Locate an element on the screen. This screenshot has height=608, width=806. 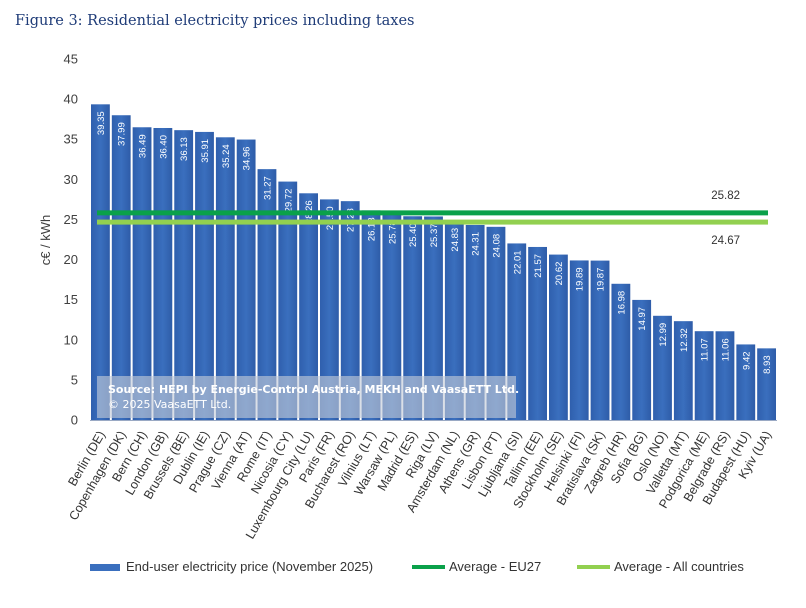
y-tick-label-15: 15 is located at coordinates (71, 299).